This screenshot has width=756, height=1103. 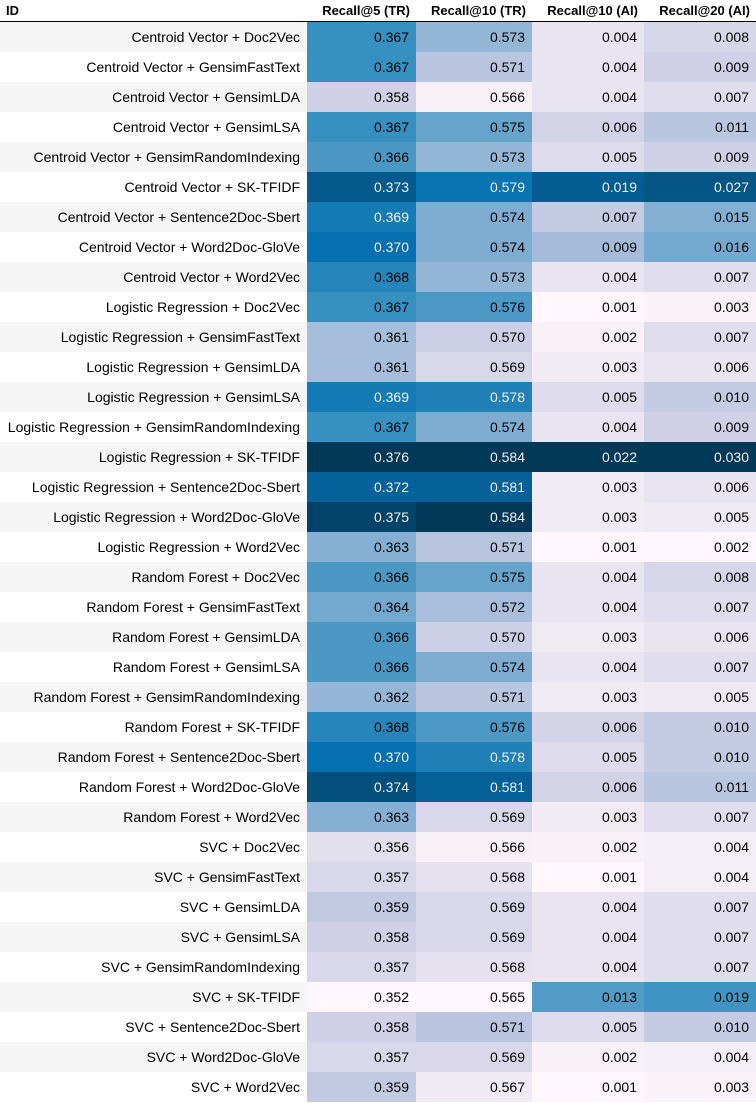 What do you see at coordinates (474, 666) in the screenshot?
I see `recall10-tr-cell: 0.574` at bounding box center [474, 666].